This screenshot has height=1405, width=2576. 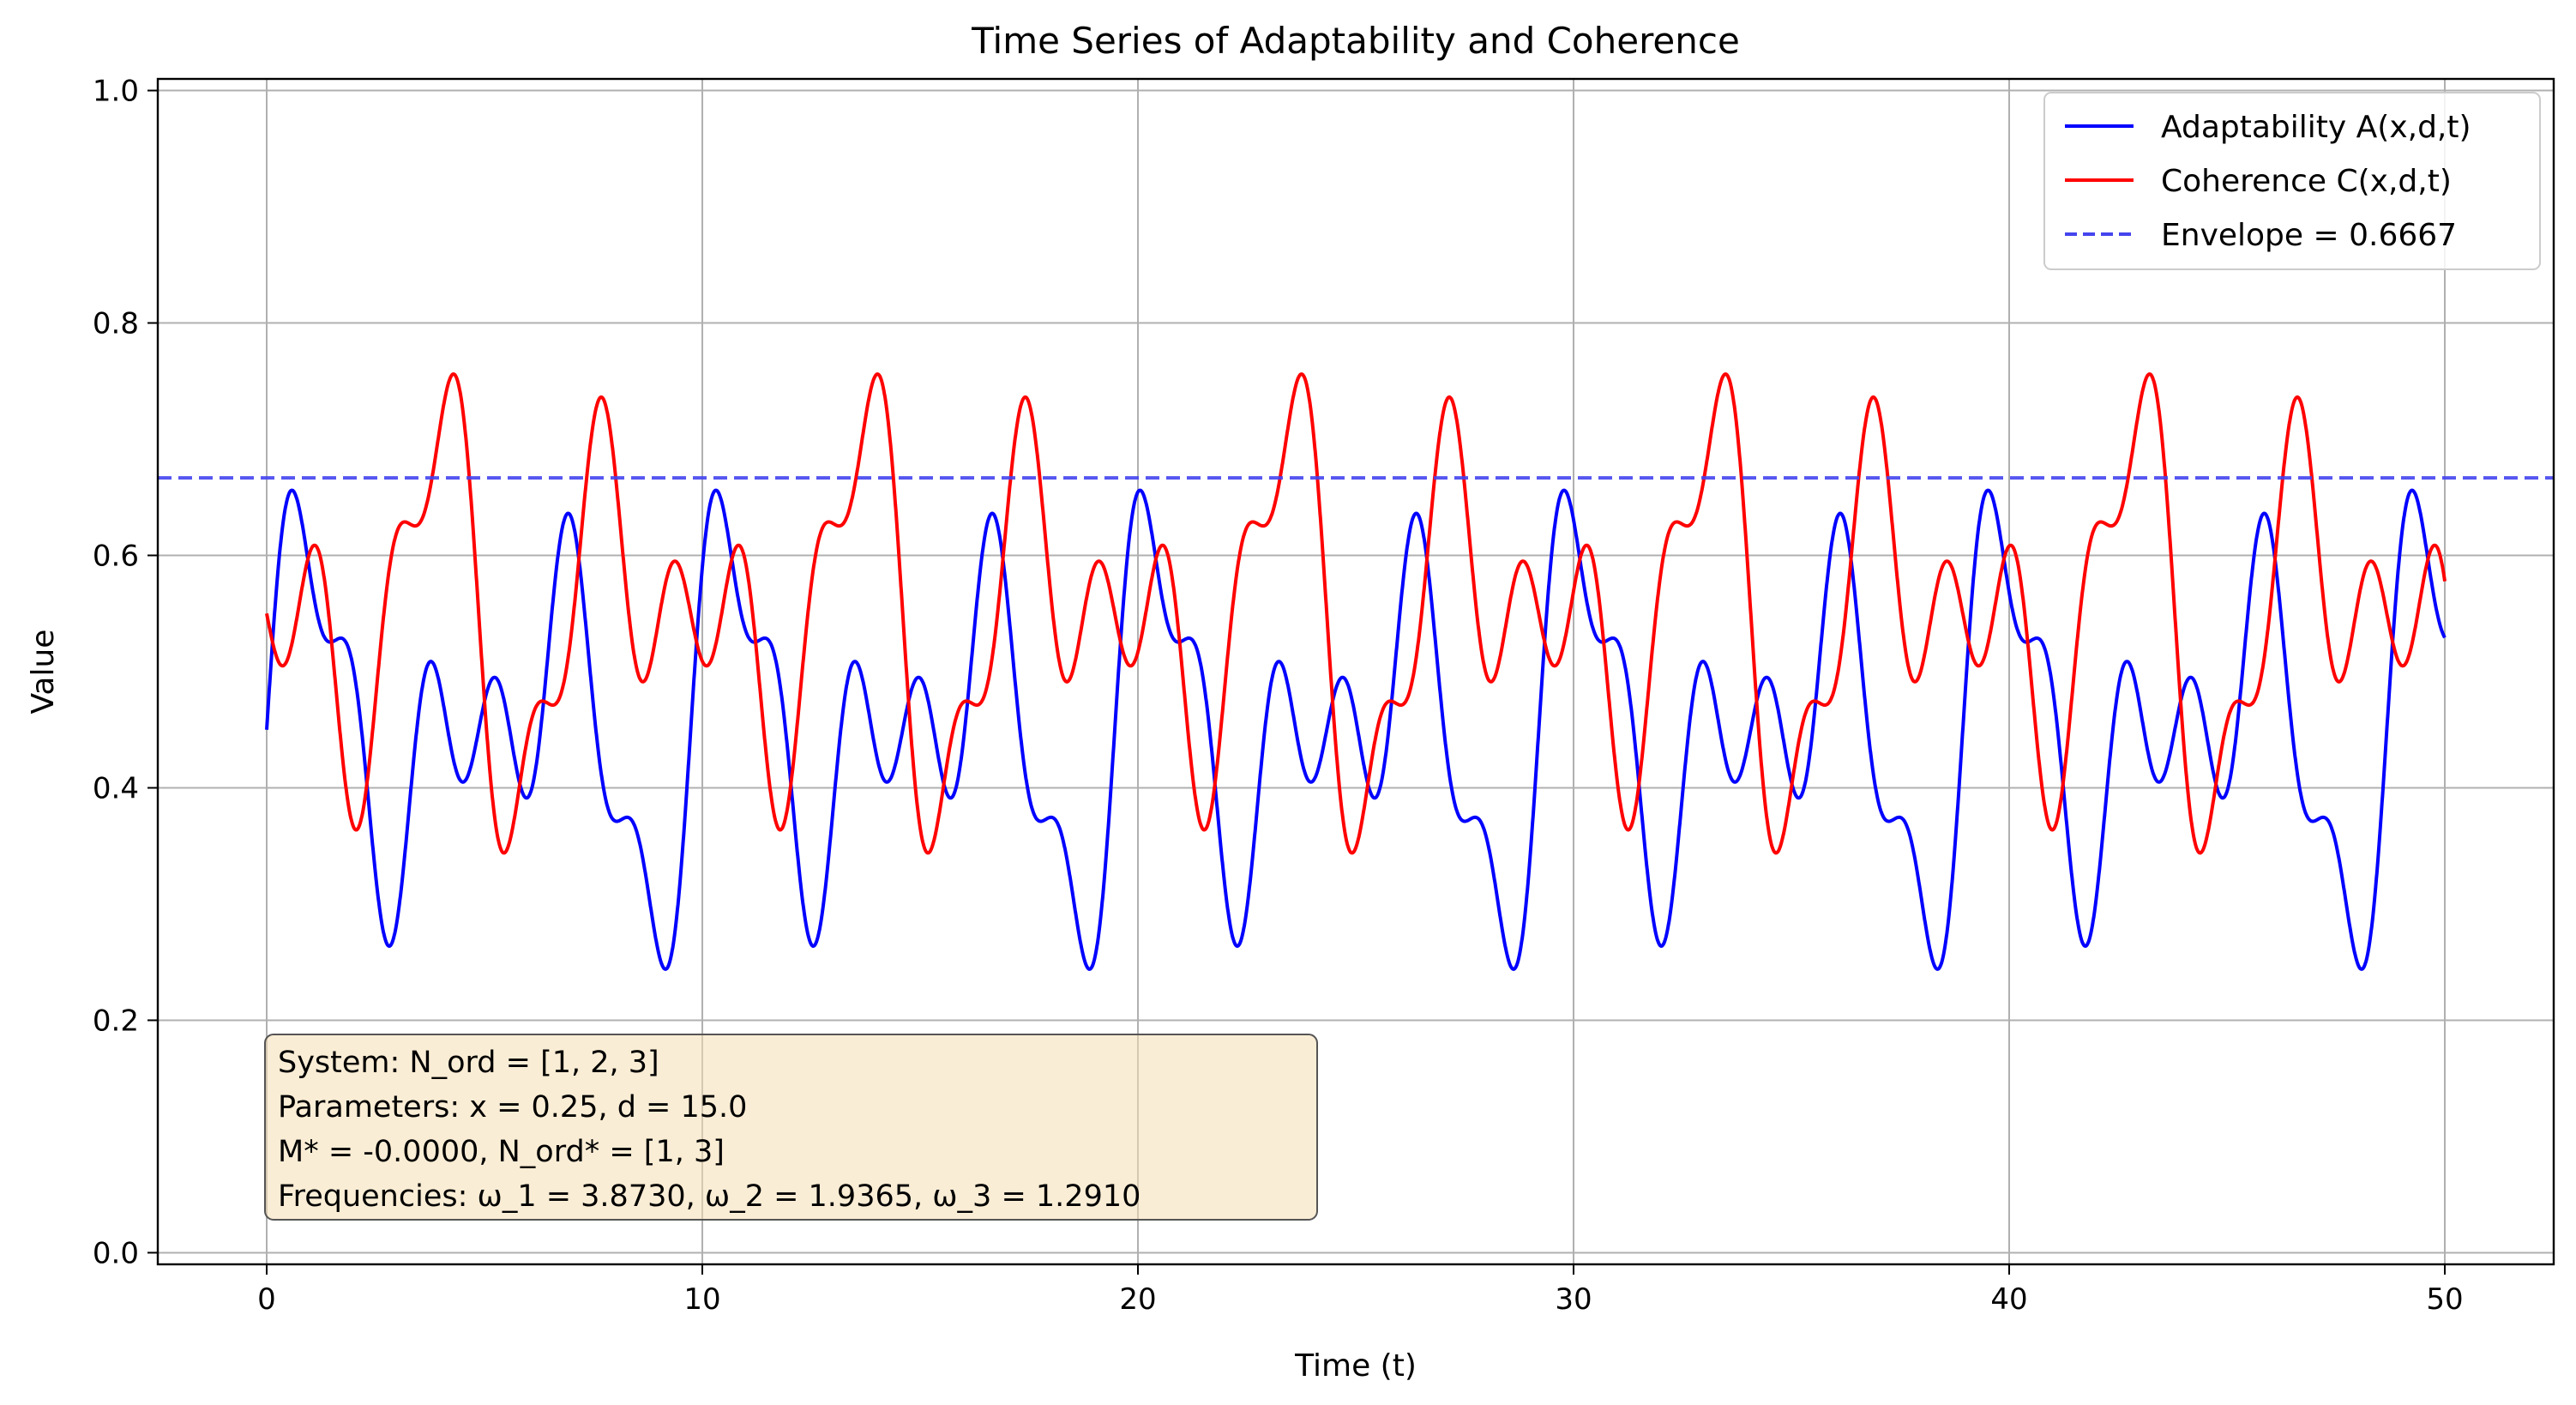 I want to click on annotation-line-3: M* = -0.0000, N_ord* = [1, 3], so click(x=502, y=1152).